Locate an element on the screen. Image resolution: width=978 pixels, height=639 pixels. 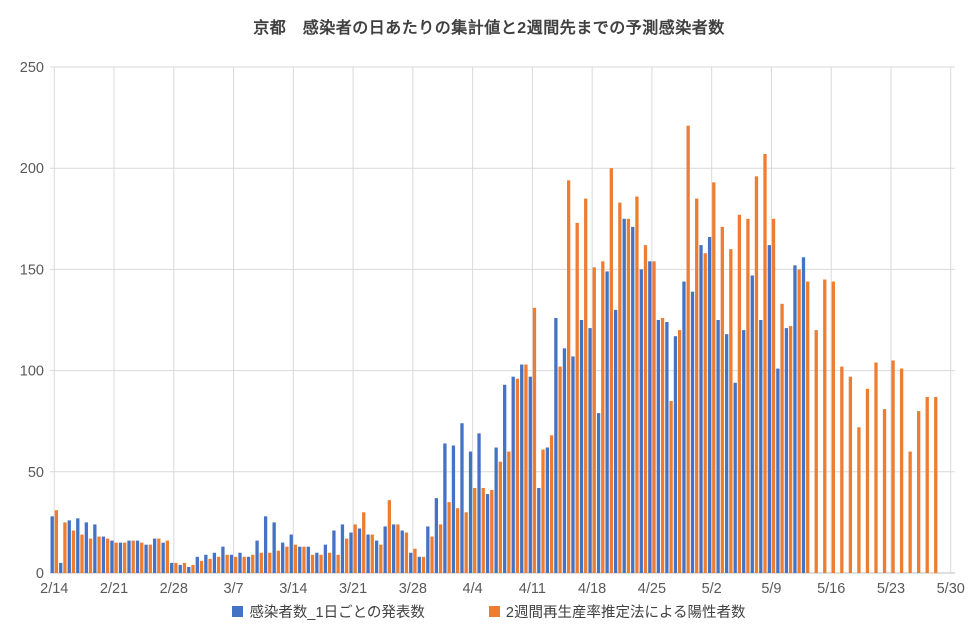
x-tick-label: 5/16 is located at coordinates (831, 589).